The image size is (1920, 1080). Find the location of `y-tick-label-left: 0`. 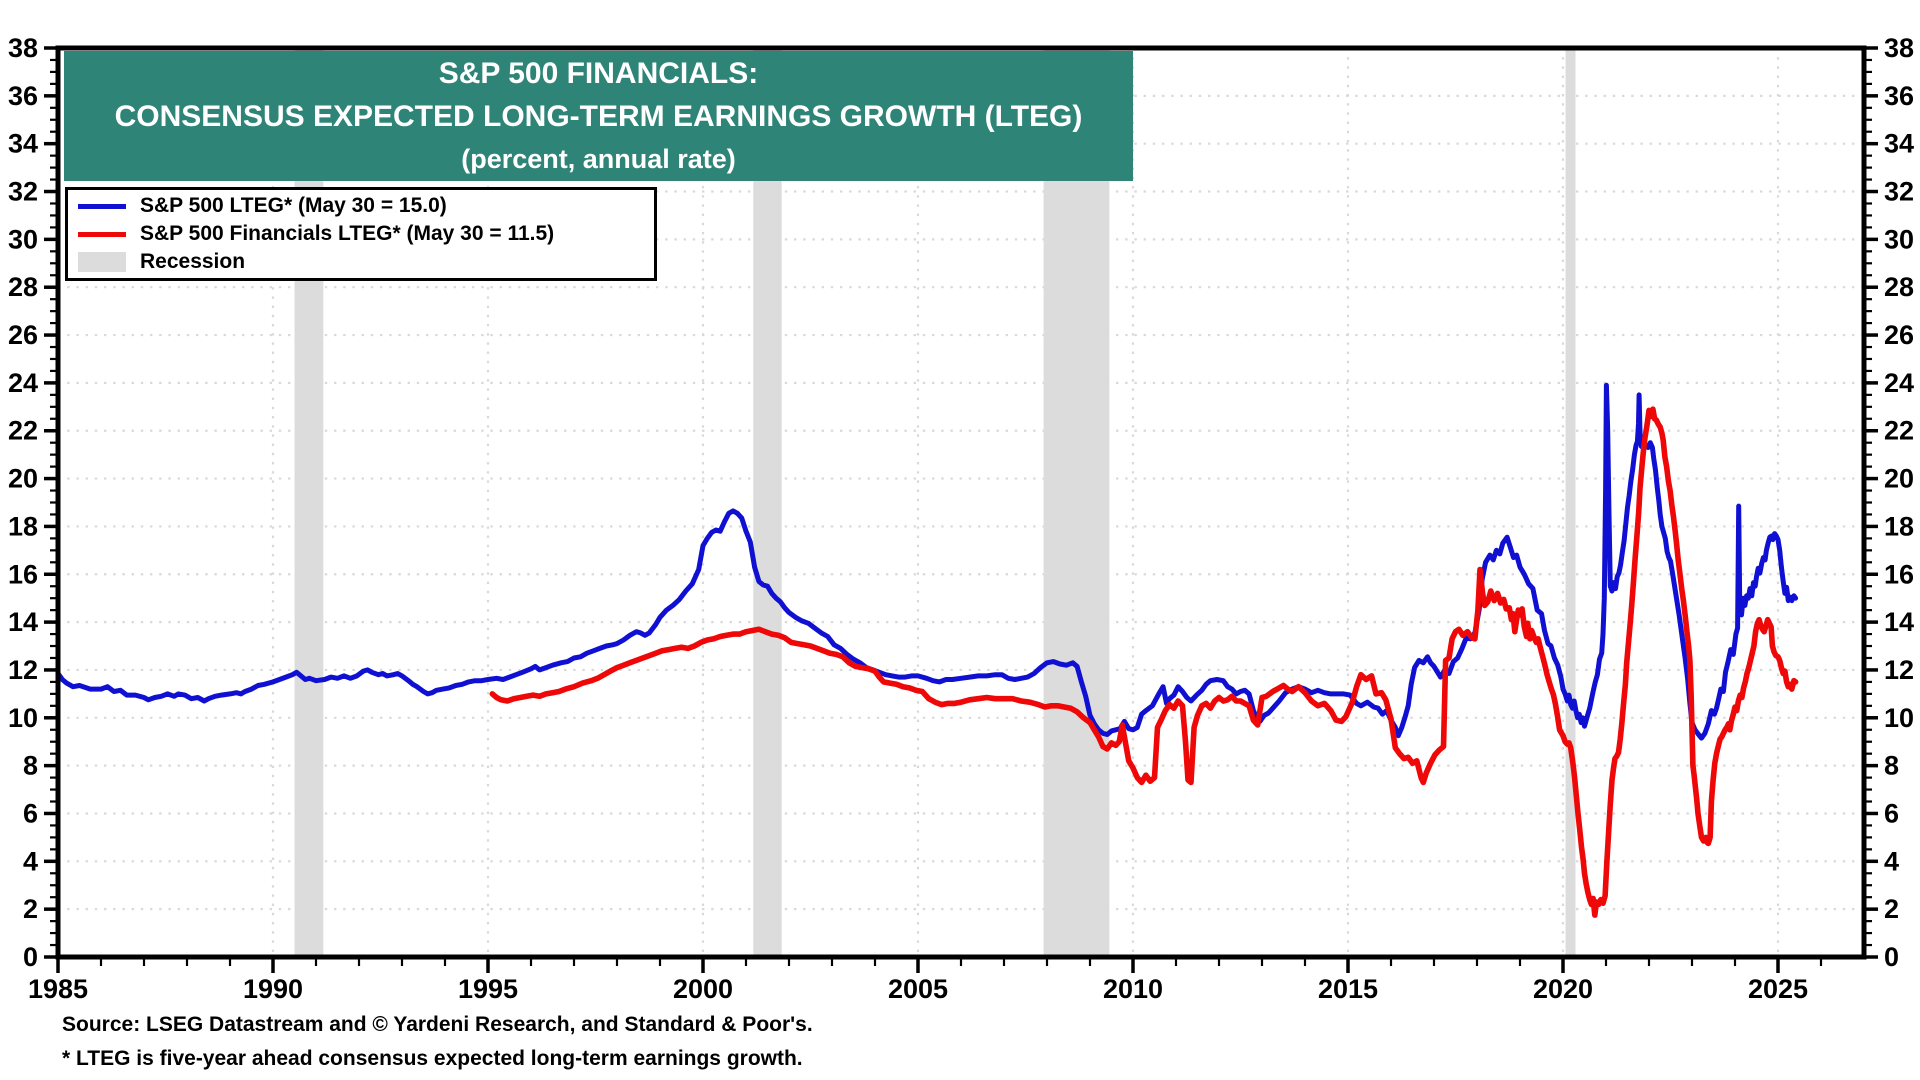

y-tick-label-left: 0 is located at coordinates (30, 957).